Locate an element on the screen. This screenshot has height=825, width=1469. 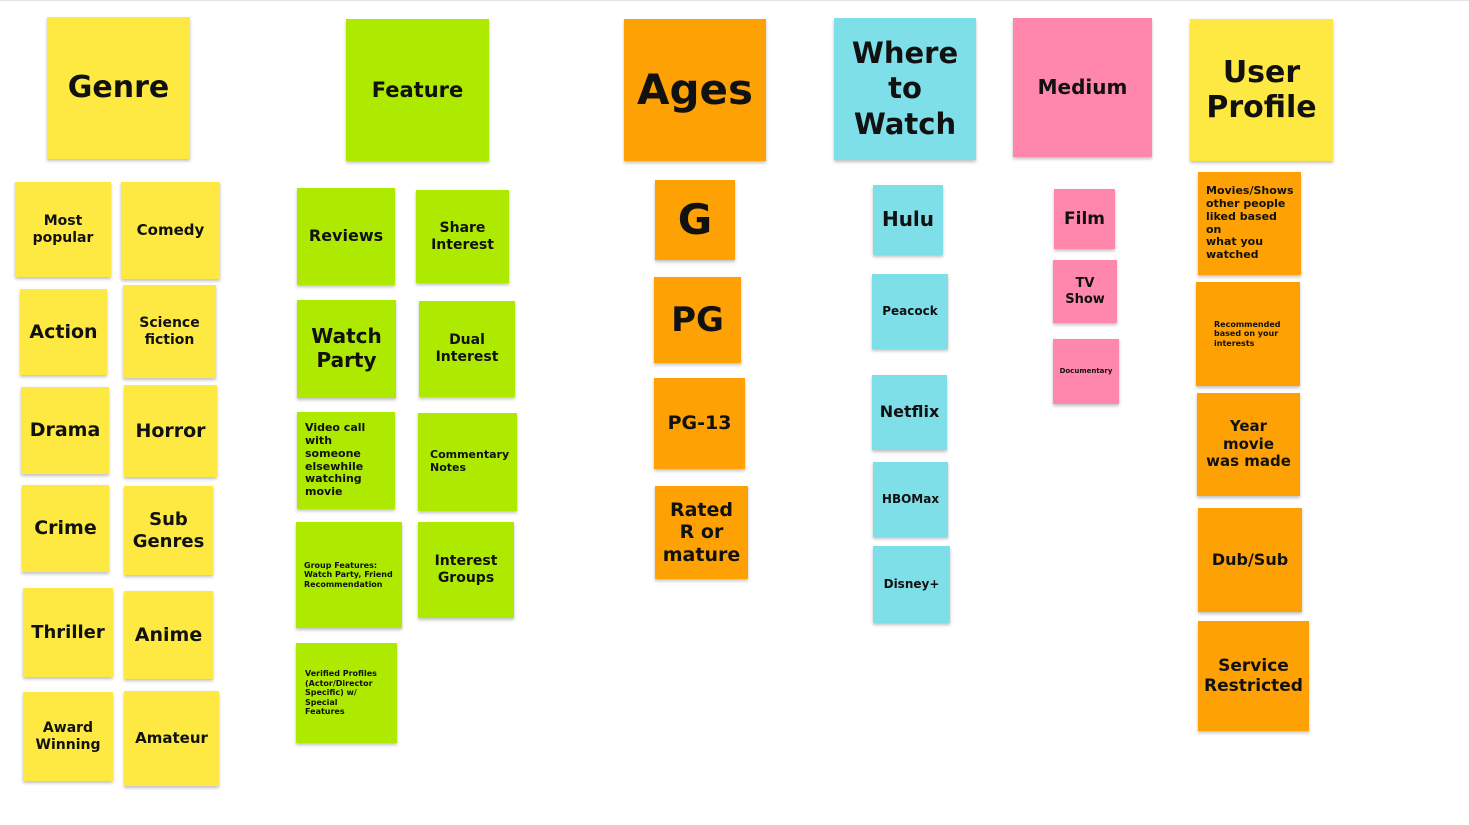
note-service-restricted: Service Restricted is located at coordinates (1253, 676).